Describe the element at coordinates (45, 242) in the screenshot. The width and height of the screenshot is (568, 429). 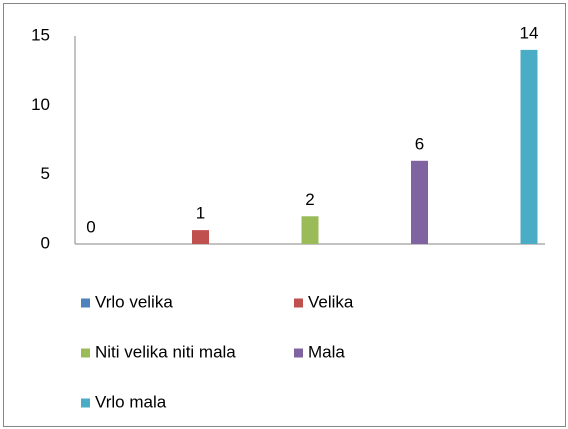
I see `y-tick-label: 0` at that location.